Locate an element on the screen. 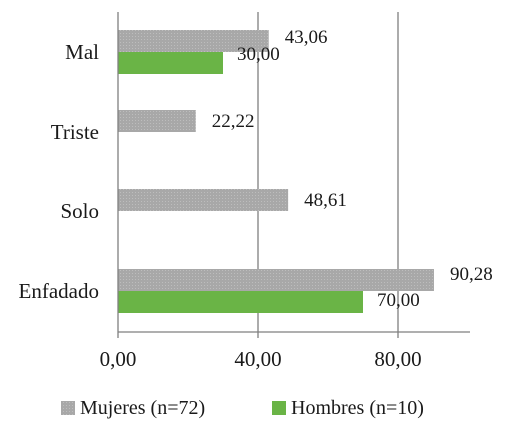  data-label: 30,00 is located at coordinates (258, 54).